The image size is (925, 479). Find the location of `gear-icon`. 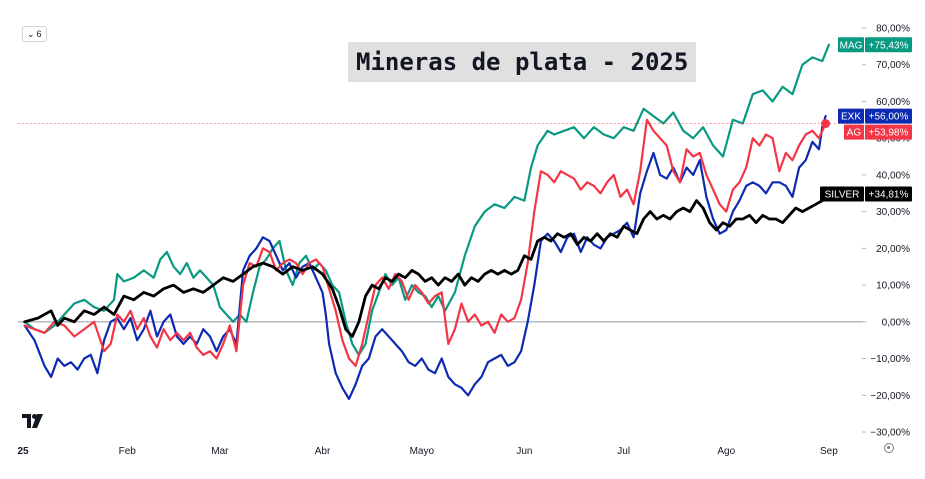

gear-icon is located at coordinates (889, 448).